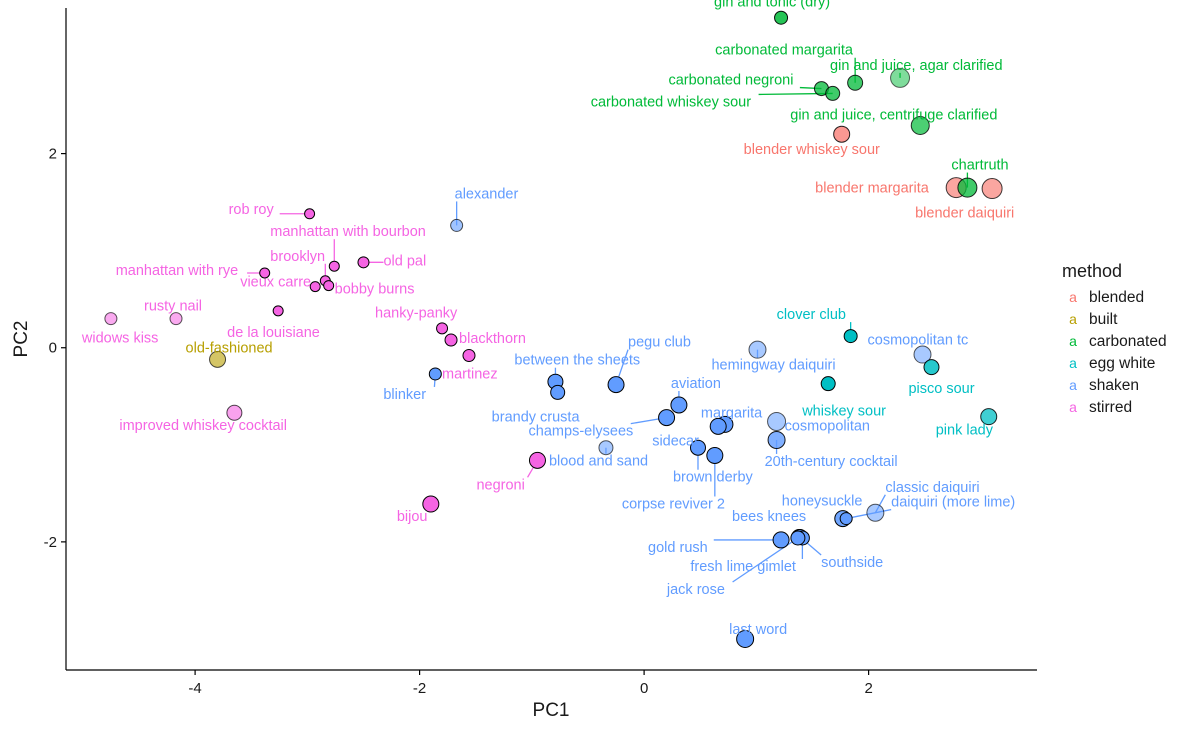 The height and width of the screenshot is (733, 1200). I want to click on point-hemingway-daiquiri, so click(757, 349).